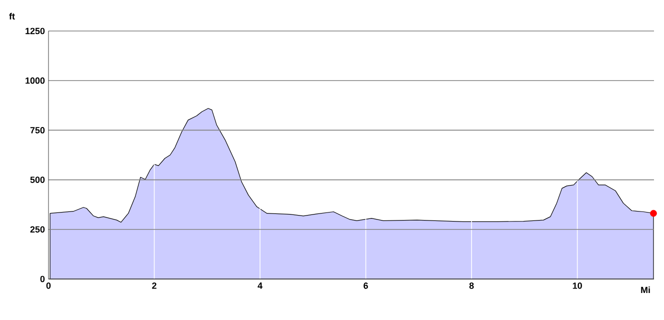 This screenshot has width=664, height=320. Describe the element at coordinates (260, 285) in the screenshot. I see `x-tick-label: 4` at that location.